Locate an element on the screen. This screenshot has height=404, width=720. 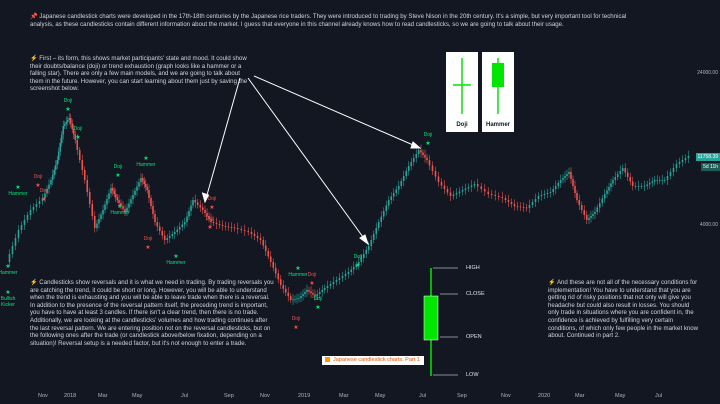
arrows is located at coordinates (311, 160).